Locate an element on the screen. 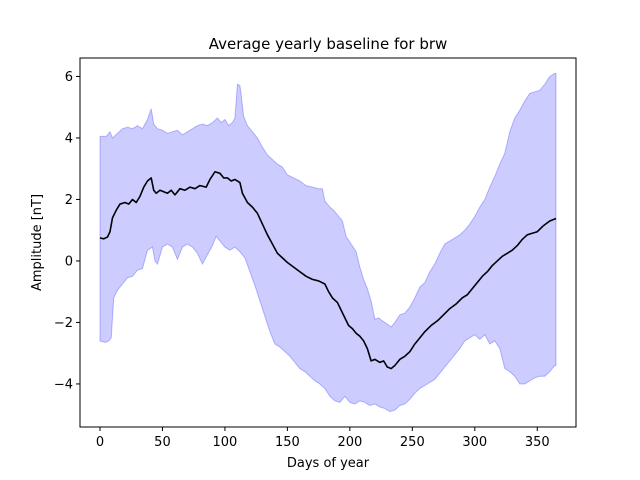 The height and width of the screenshot is (480, 640). chart-title: Average yearly baseline for brw is located at coordinates (328, 44).